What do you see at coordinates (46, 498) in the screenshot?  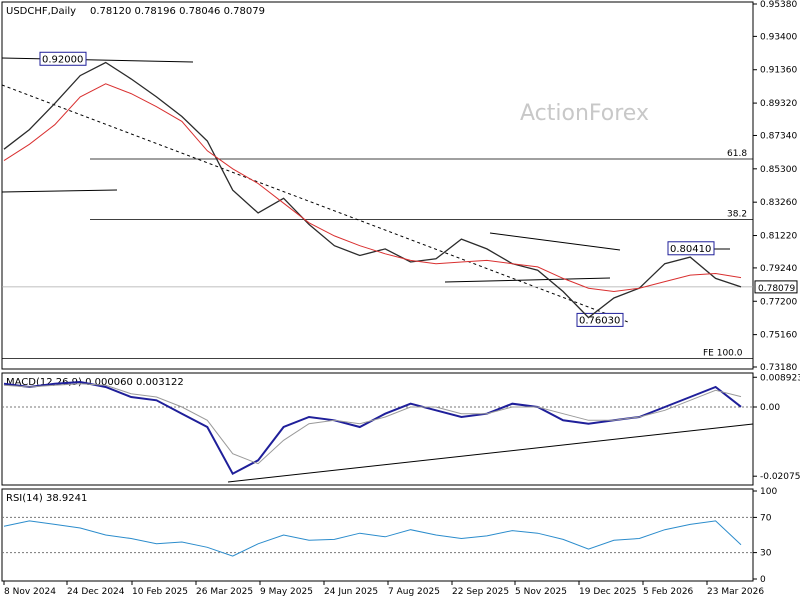 I see `rsi-title: RSI(14) 38.9241` at bounding box center [46, 498].